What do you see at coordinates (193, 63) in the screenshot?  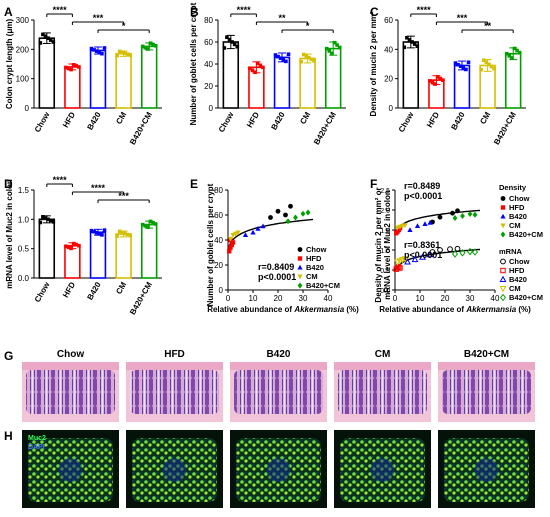 I see `y-axis-label: Number of goblet cells per crypt` at bounding box center [193, 63].